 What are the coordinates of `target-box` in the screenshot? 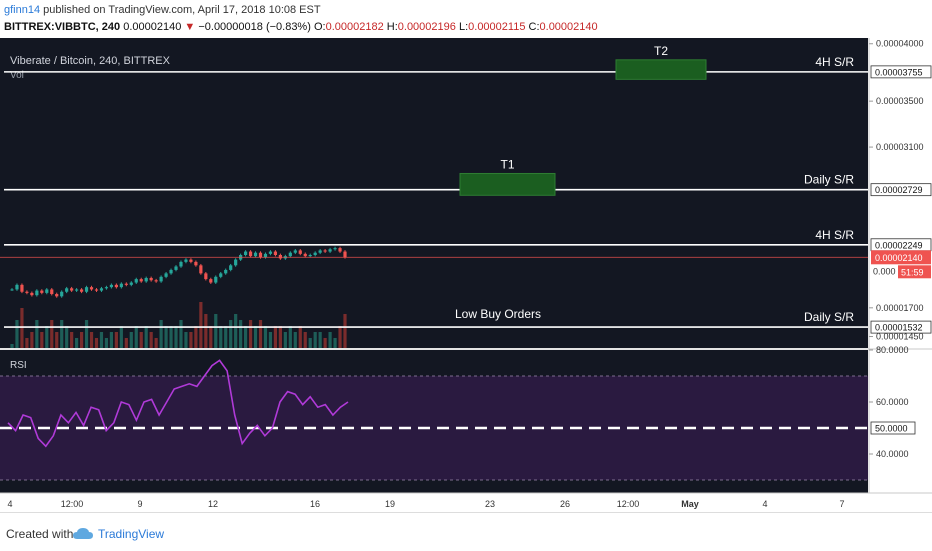 It's located at (661, 69).